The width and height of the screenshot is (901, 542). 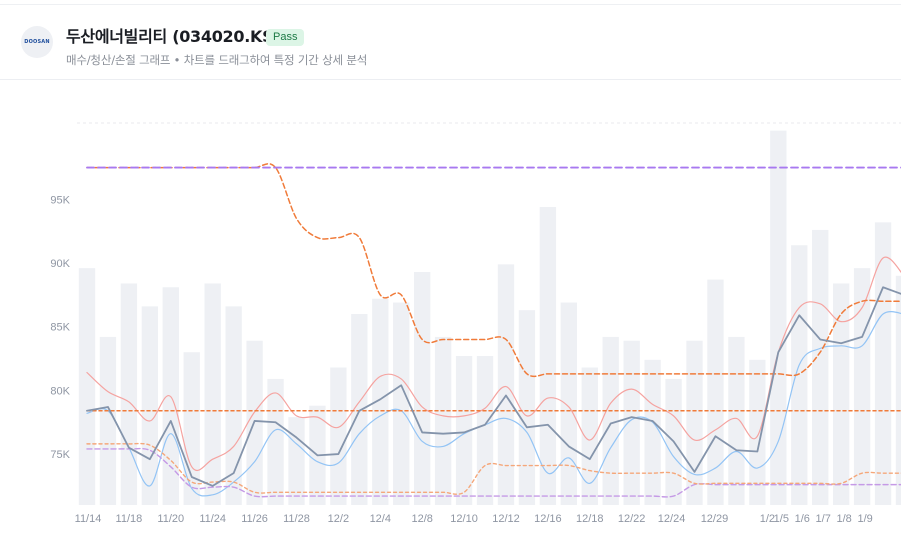 I want to click on x-tick-label: 1/5, so click(x=781, y=519).